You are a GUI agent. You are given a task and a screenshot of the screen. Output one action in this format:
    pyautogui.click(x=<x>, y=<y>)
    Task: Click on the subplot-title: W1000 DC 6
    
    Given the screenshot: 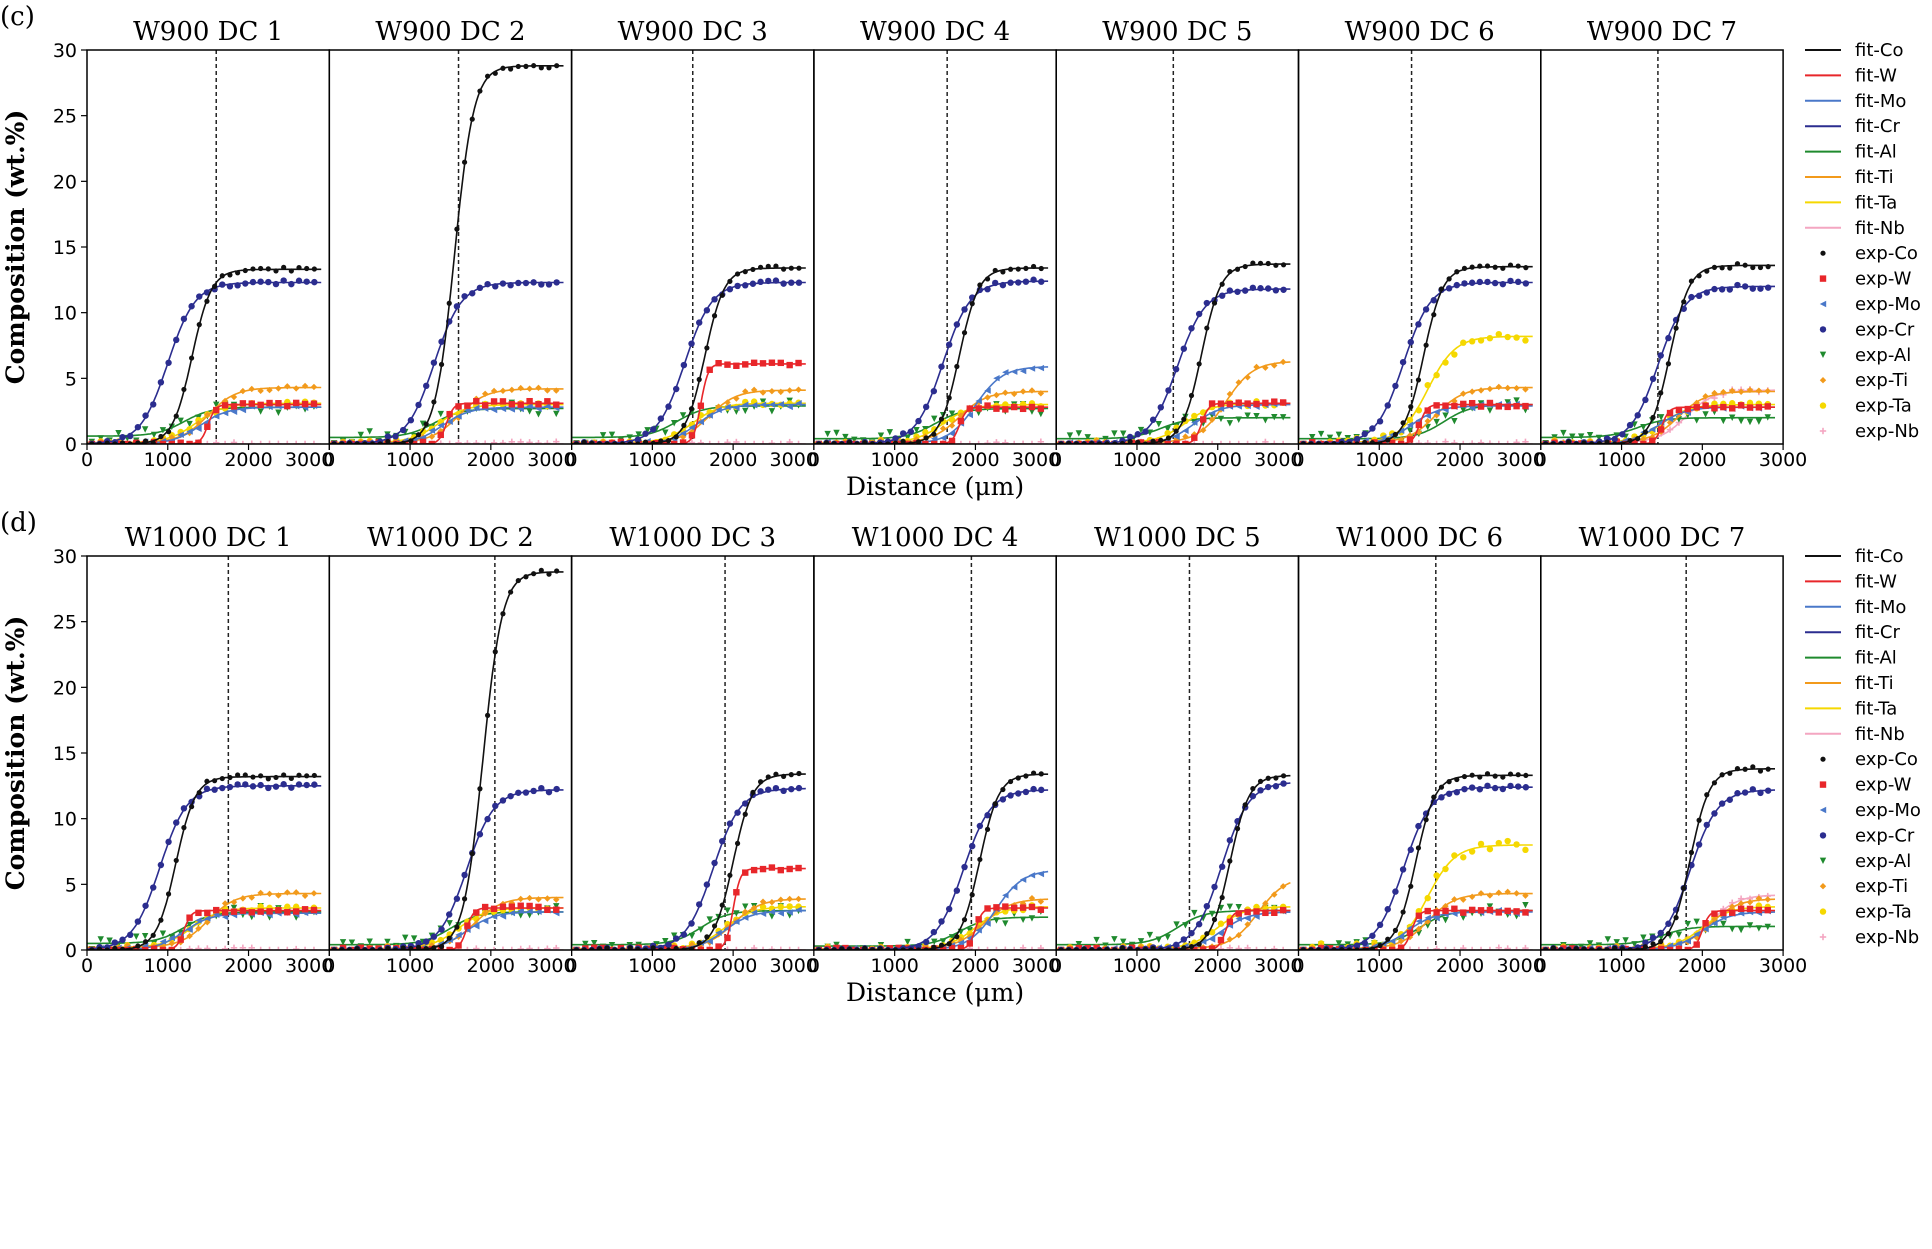 What is the action you would take?
    pyautogui.click(x=1419, y=538)
    